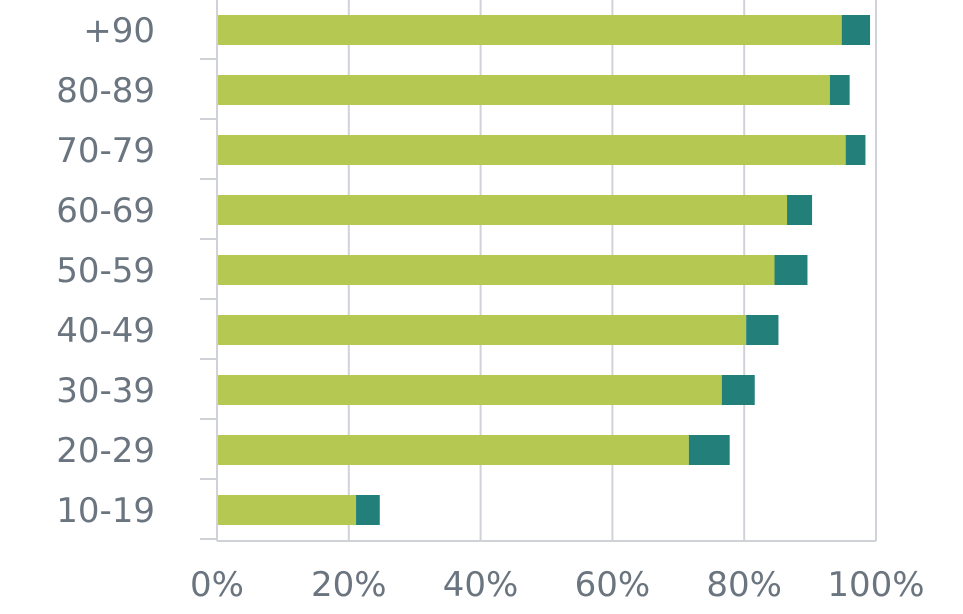 The height and width of the screenshot is (614, 963). Describe the element at coordinates (105, 151) in the screenshot. I see `y-tick-label: 70-79` at that location.